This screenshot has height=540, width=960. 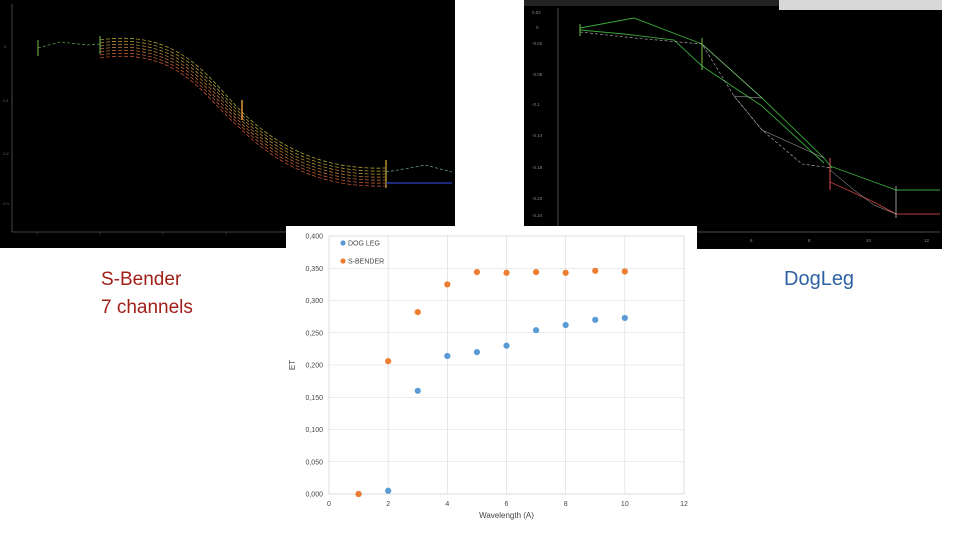 I want to click on svg-text: 12, so click(x=927, y=240).